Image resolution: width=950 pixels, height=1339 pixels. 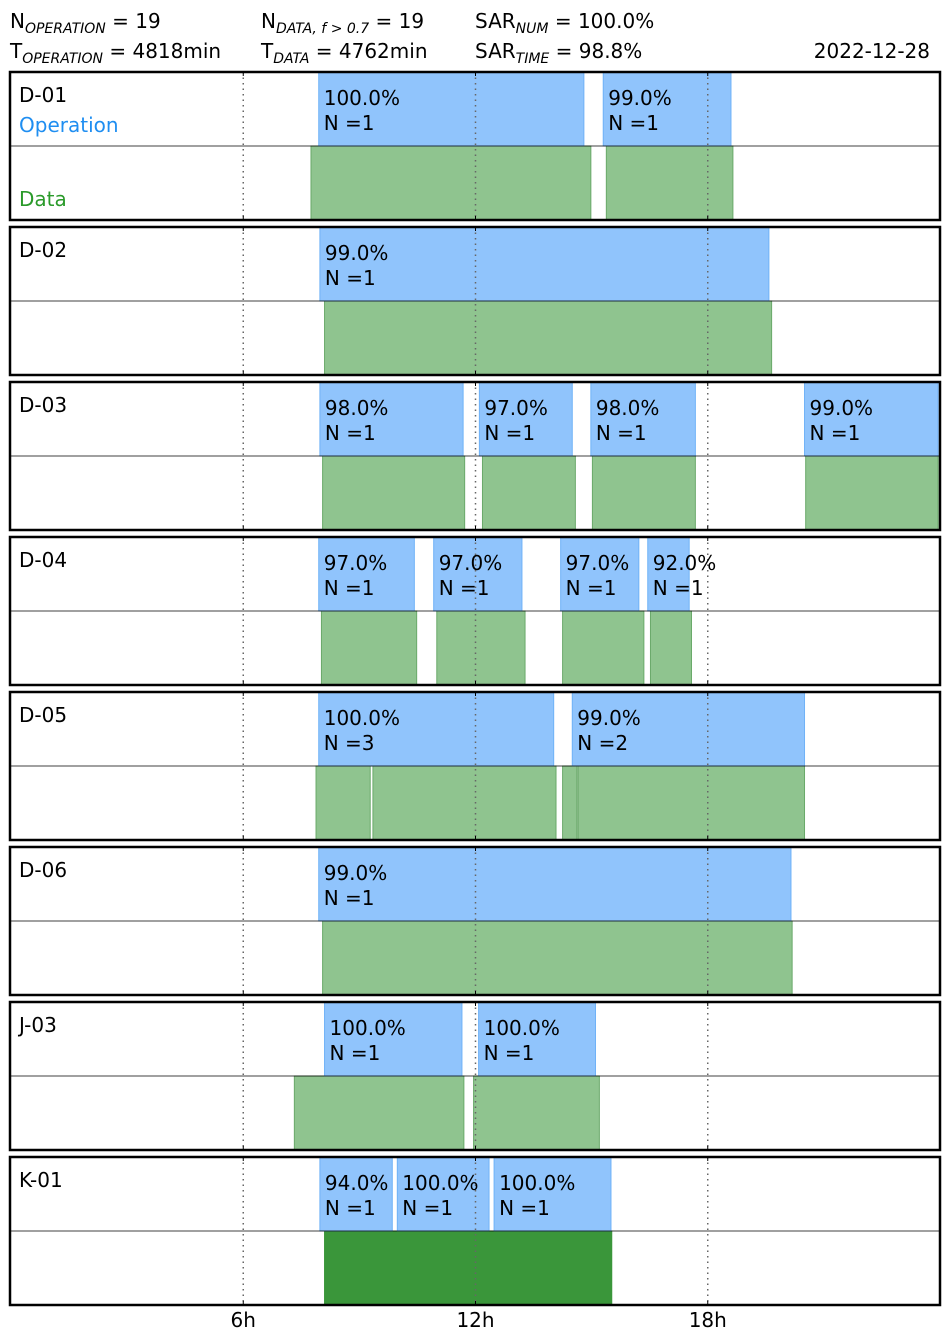 What do you see at coordinates (41, 1180) in the screenshot?
I see `device-name: K-01` at bounding box center [41, 1180].